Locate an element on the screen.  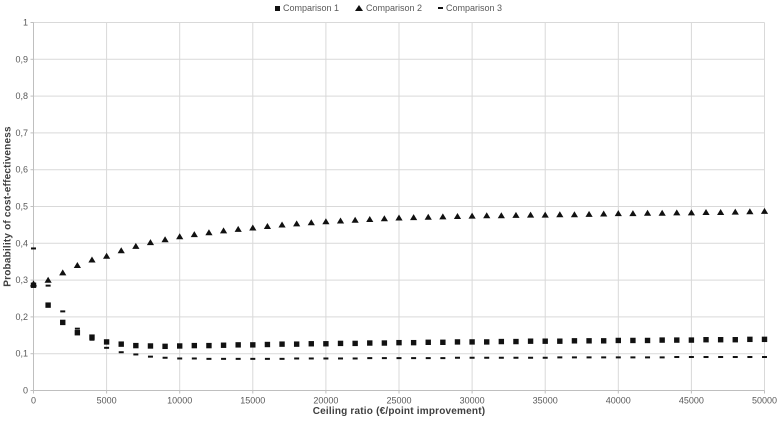
triangle-marker-icon is located at coordinates (358, 8).